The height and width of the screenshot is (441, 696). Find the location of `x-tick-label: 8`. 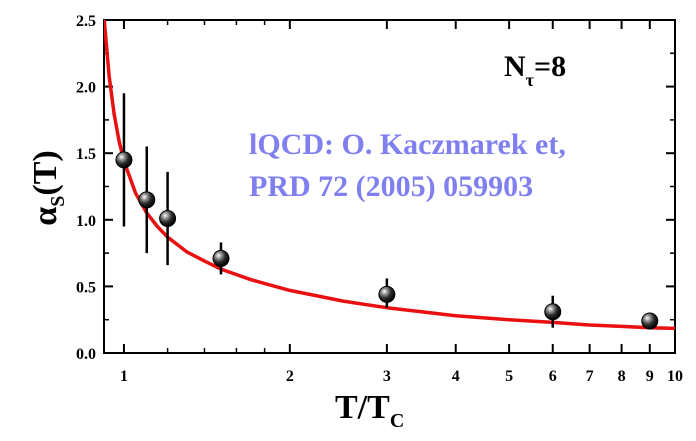

x-tick-label: 8 is located at coordinates (622, 376).